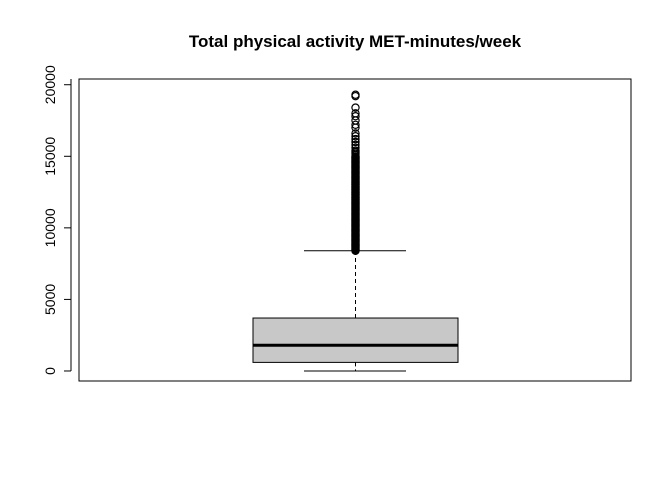  Describe the element at coordinates (355, 172) in the screenshot. I see `outlier-points` at that location.